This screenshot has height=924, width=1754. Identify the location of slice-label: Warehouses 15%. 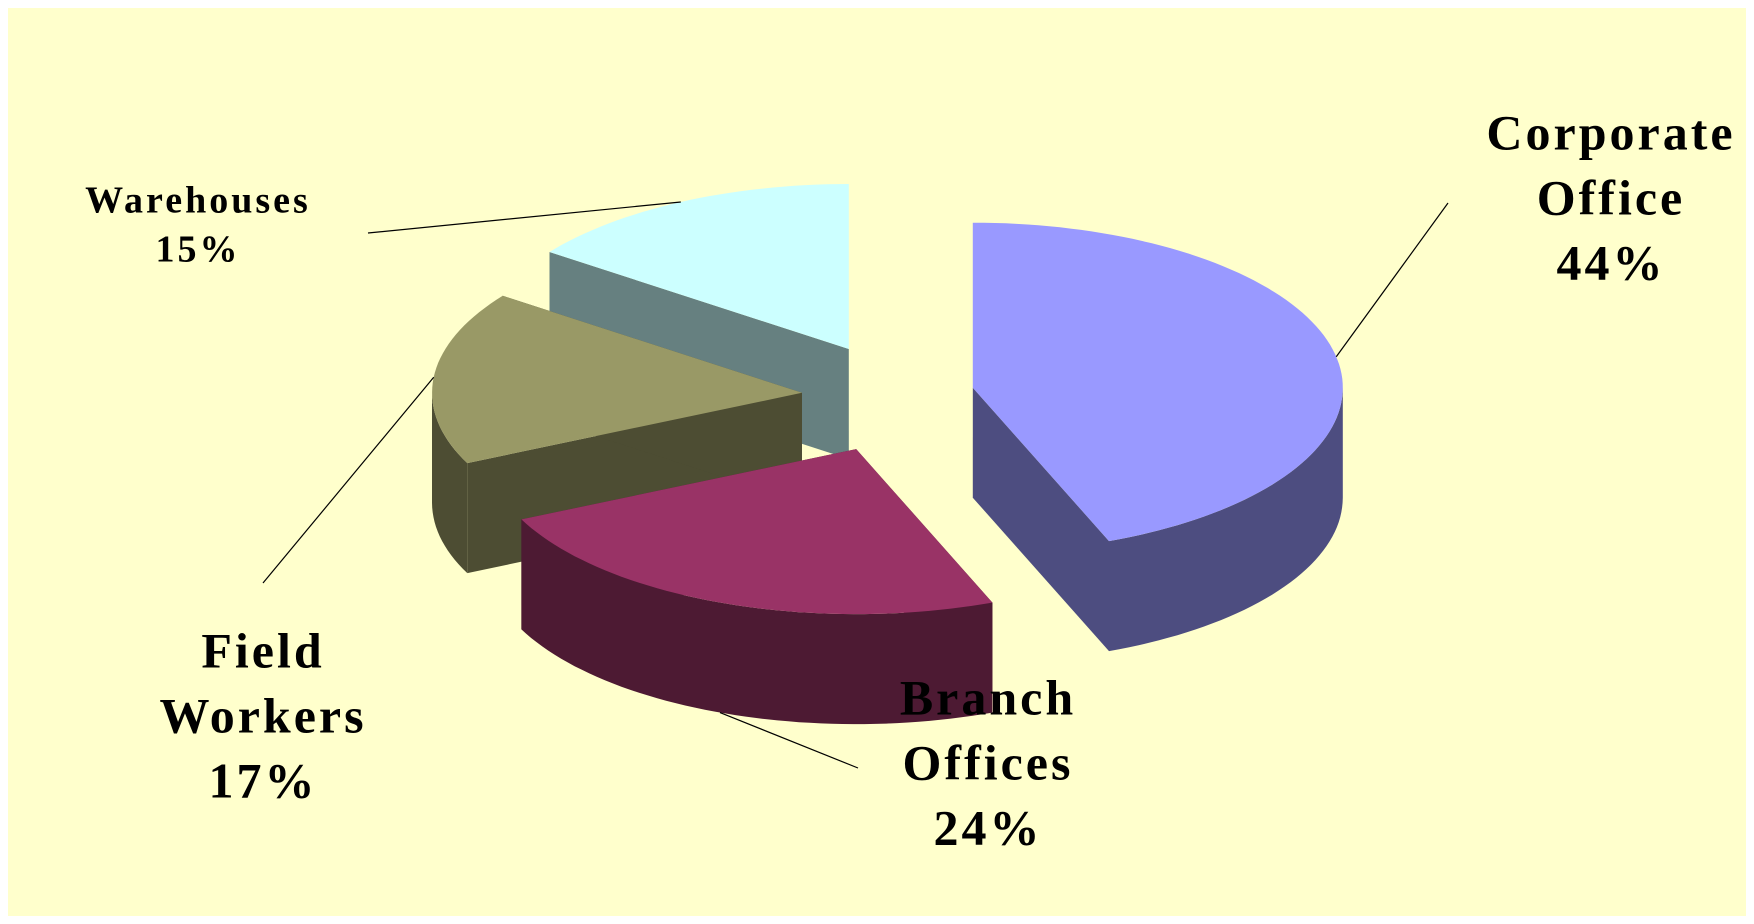
(198, 226).